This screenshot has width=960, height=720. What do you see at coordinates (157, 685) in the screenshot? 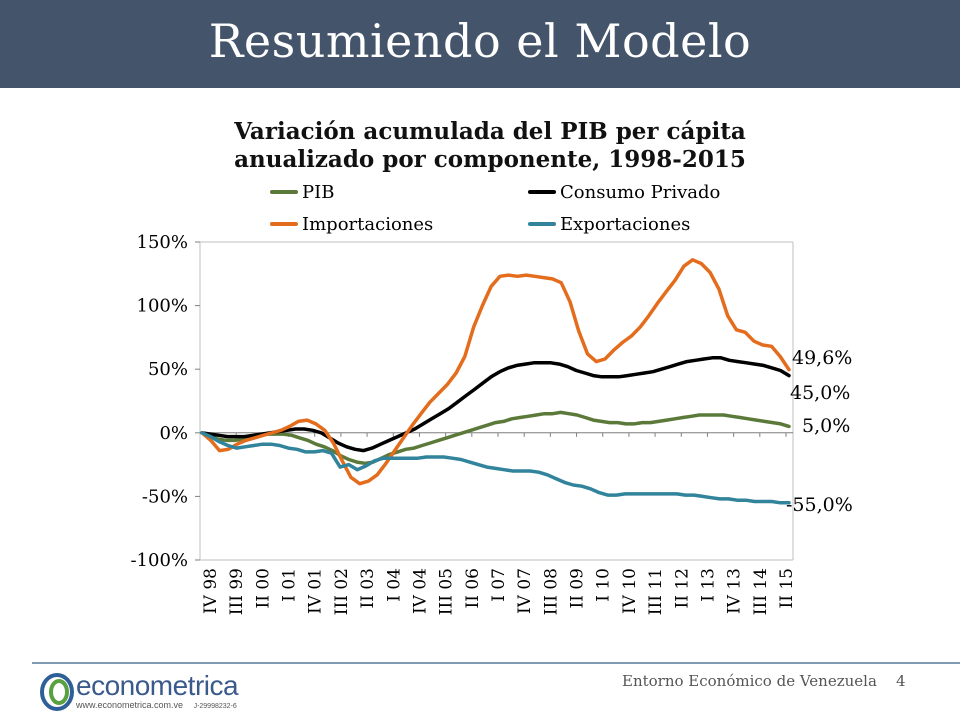
I see `logo-name: econometrica` at bounding box center [157, 685].